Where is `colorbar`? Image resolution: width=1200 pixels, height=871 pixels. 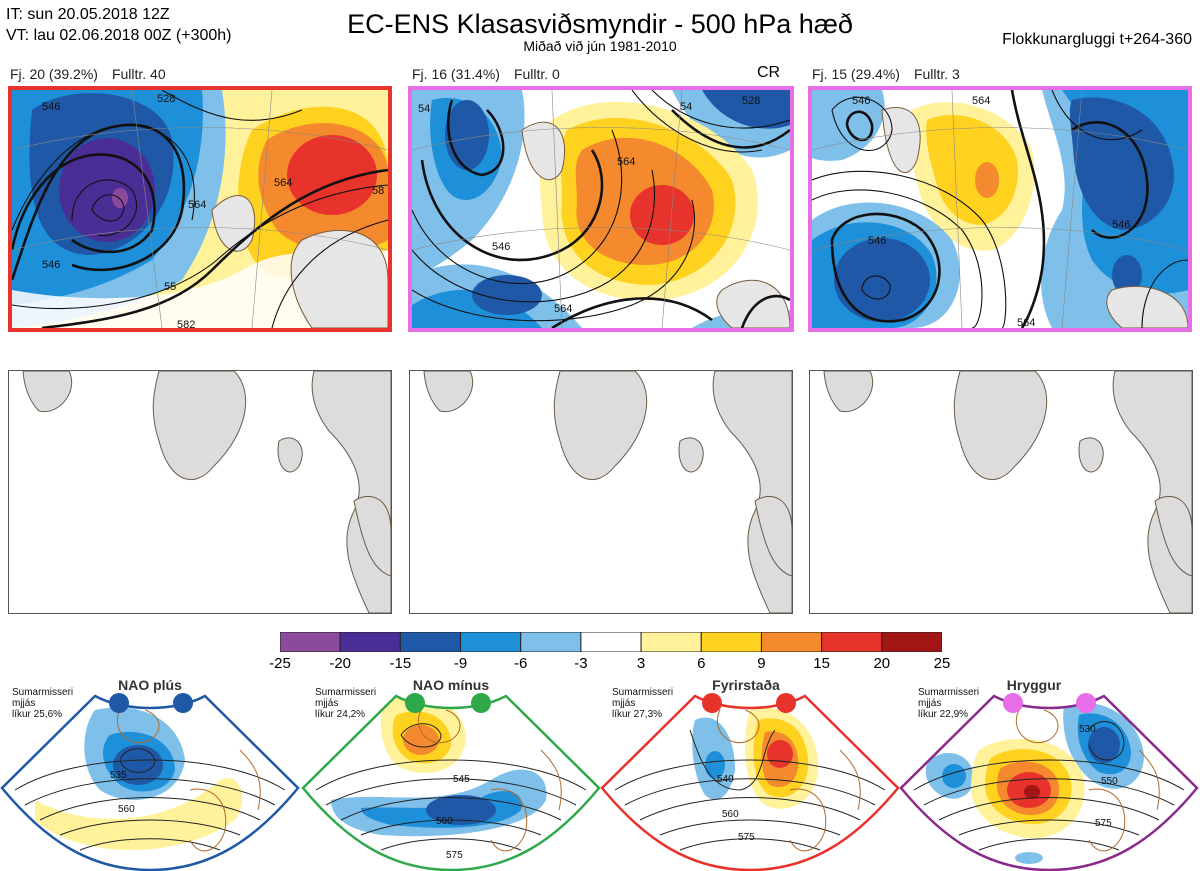 colorbar is located at coordinates (611, 642).